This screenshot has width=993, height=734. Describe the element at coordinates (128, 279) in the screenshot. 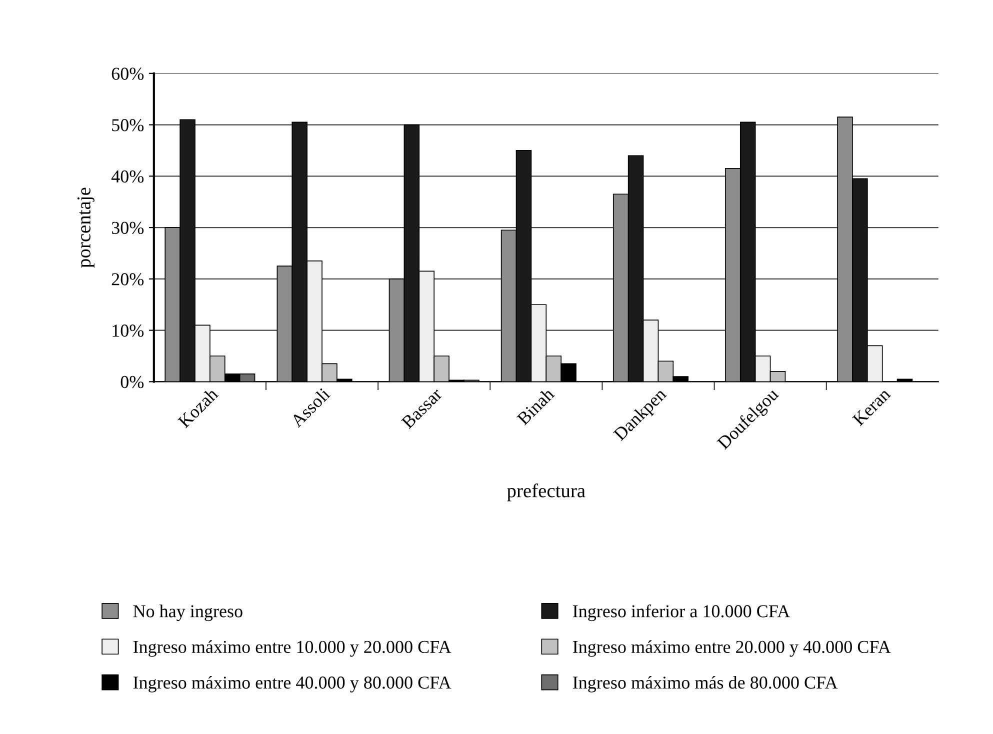

I see `y-tick-label: 20%` at that location.